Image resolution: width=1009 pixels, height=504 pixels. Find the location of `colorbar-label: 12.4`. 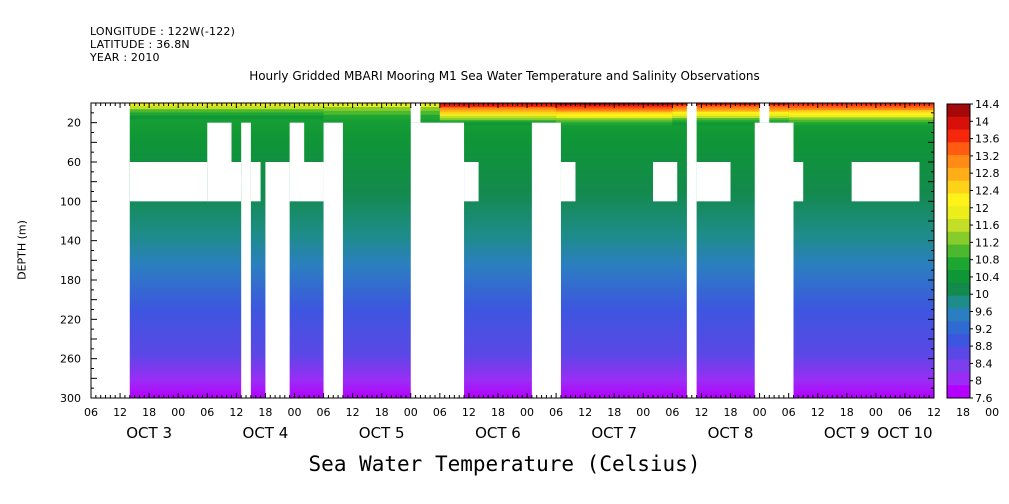

colorbar-label: 12.4 is located at coordinates (987, 190).